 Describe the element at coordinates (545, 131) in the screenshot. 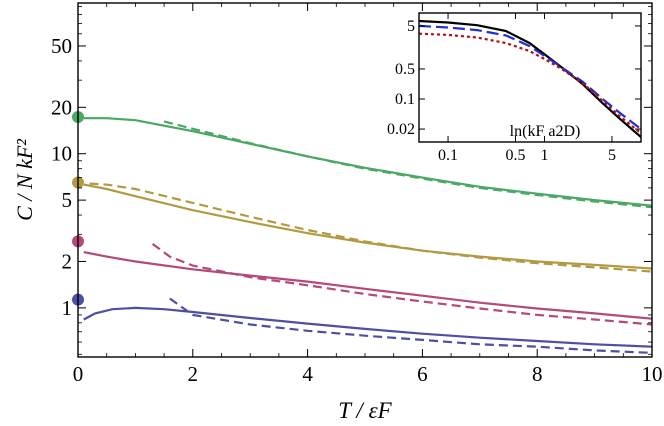

I see `inset-x-axis-label: ln(kF a2D)` at that location.